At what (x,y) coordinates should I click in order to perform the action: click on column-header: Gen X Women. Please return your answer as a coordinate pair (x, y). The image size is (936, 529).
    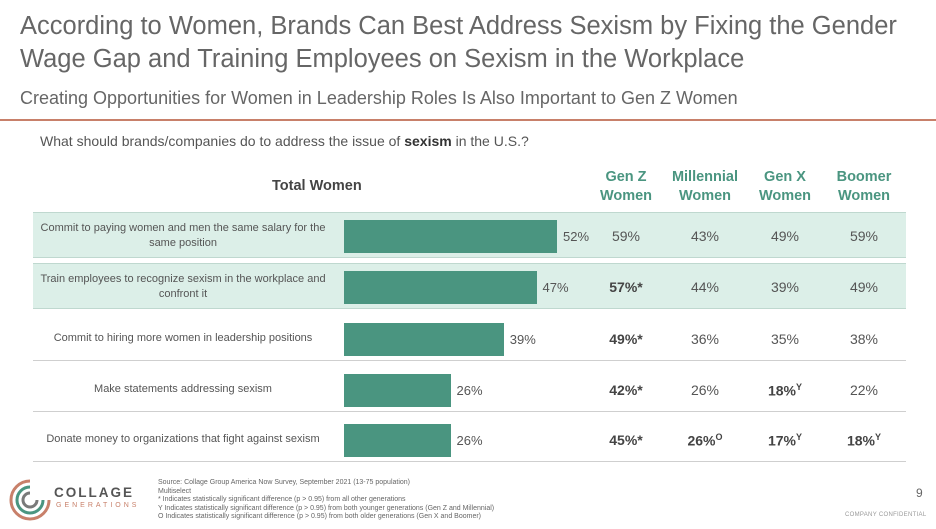
    Looking at the image, I should click on (785, 187).